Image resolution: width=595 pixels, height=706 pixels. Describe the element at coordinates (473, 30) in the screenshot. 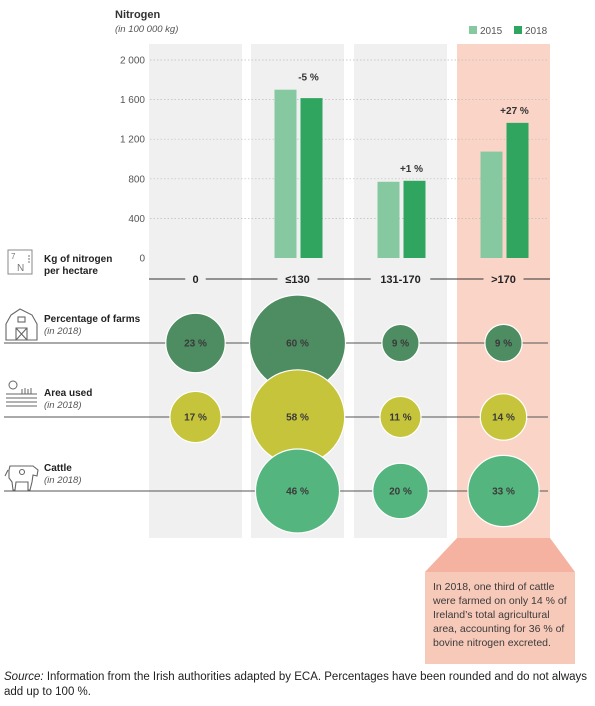

I see `legend-swatch-2015` at that location.